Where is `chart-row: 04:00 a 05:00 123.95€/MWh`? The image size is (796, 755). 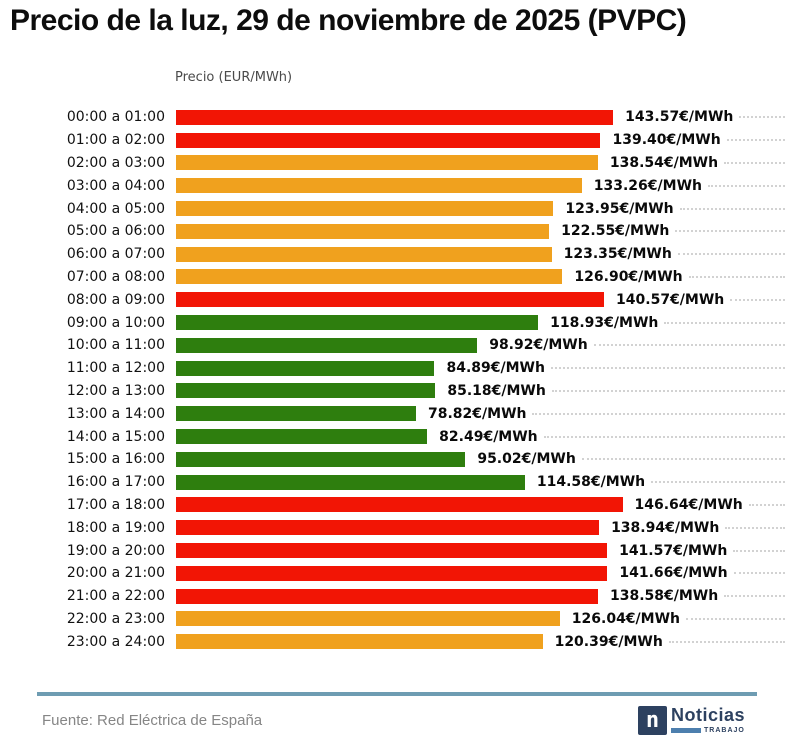 chart-row: 04:00 a 05:00 123.95€/MWh is located at coordinates (398, 208).